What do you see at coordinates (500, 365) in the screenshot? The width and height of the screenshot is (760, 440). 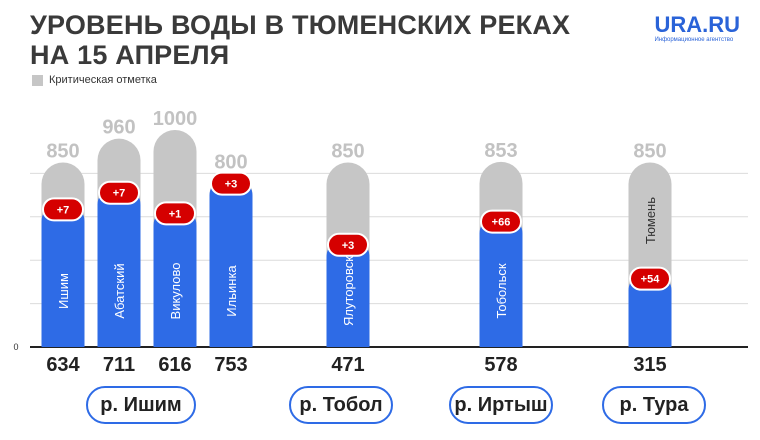 I see `value-label-5: 578` at bounding box center [500, 365].